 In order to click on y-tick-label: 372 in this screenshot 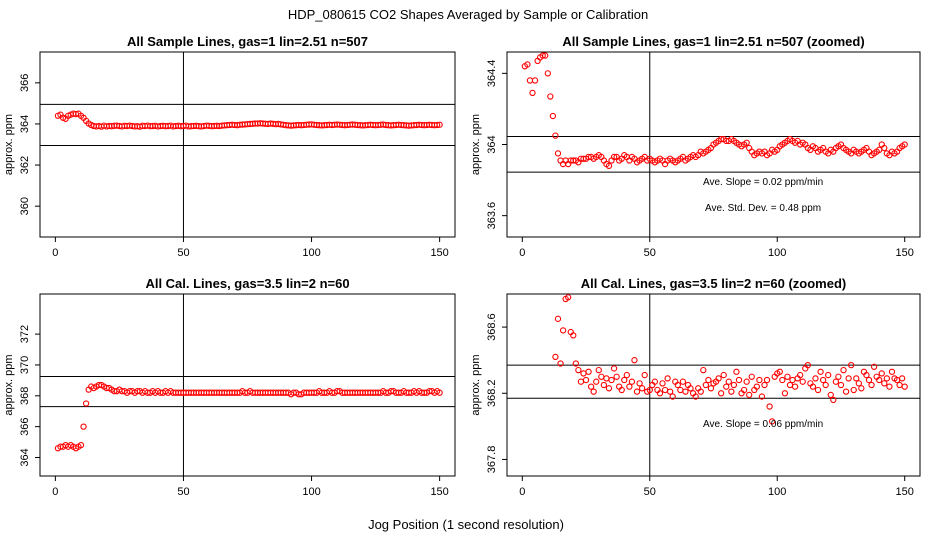, I will do `click(25, 334)`.